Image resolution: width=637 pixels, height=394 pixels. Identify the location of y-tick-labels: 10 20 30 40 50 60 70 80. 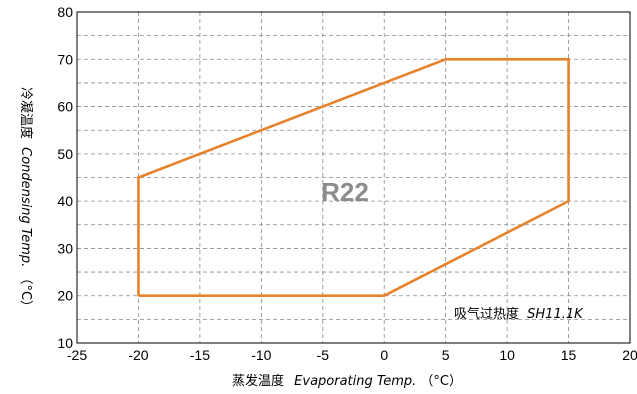
(65, 177).